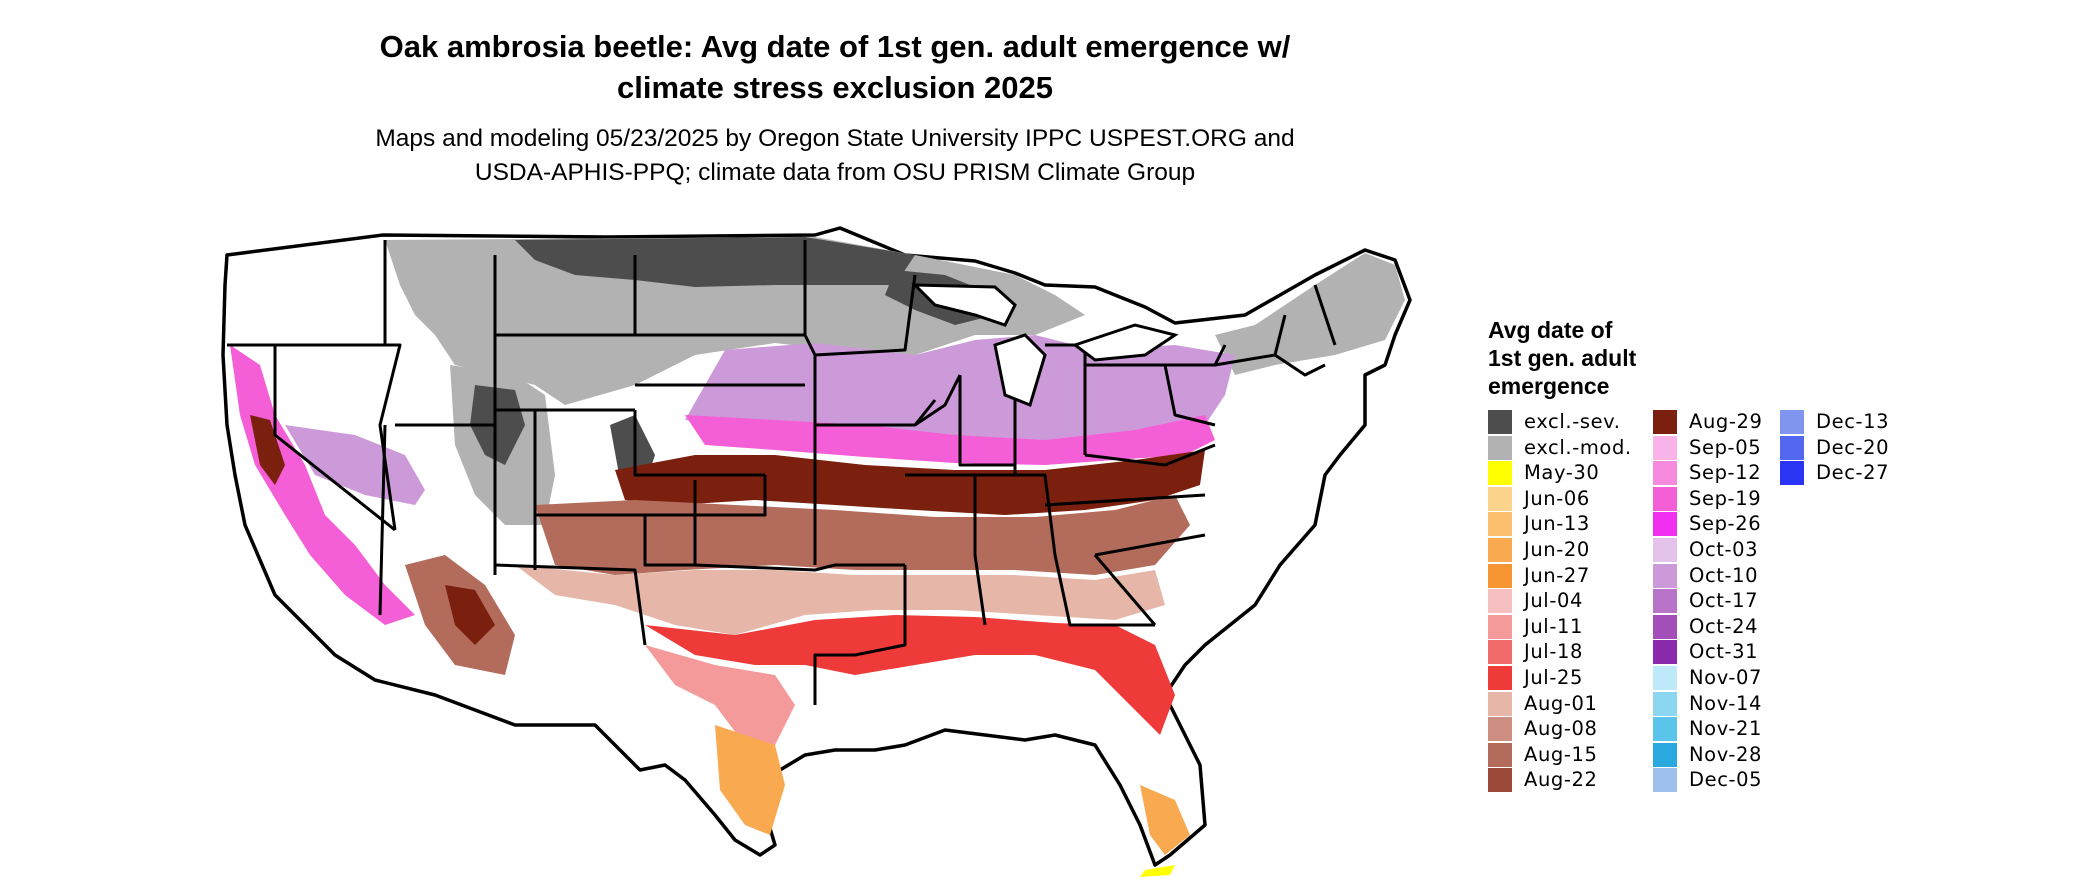 The image size is (2100, 892). Describe the element at coordinates (1557, 575) in the screenshot. I see `legend-label: Jun-27` at that location.